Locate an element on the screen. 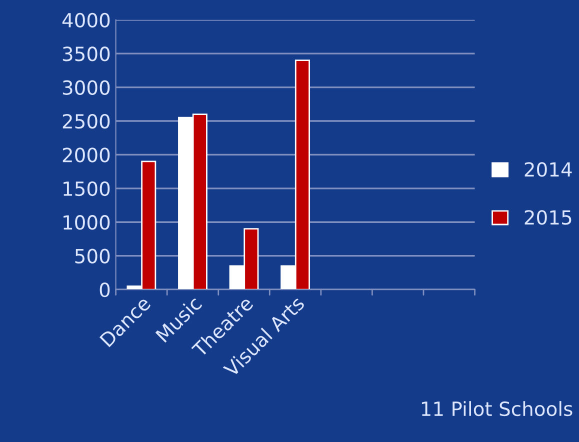 Image resolution: width=579 pixels, height=442 pixels. y-tick-label: 3500 is located at coordinates (86, 54).